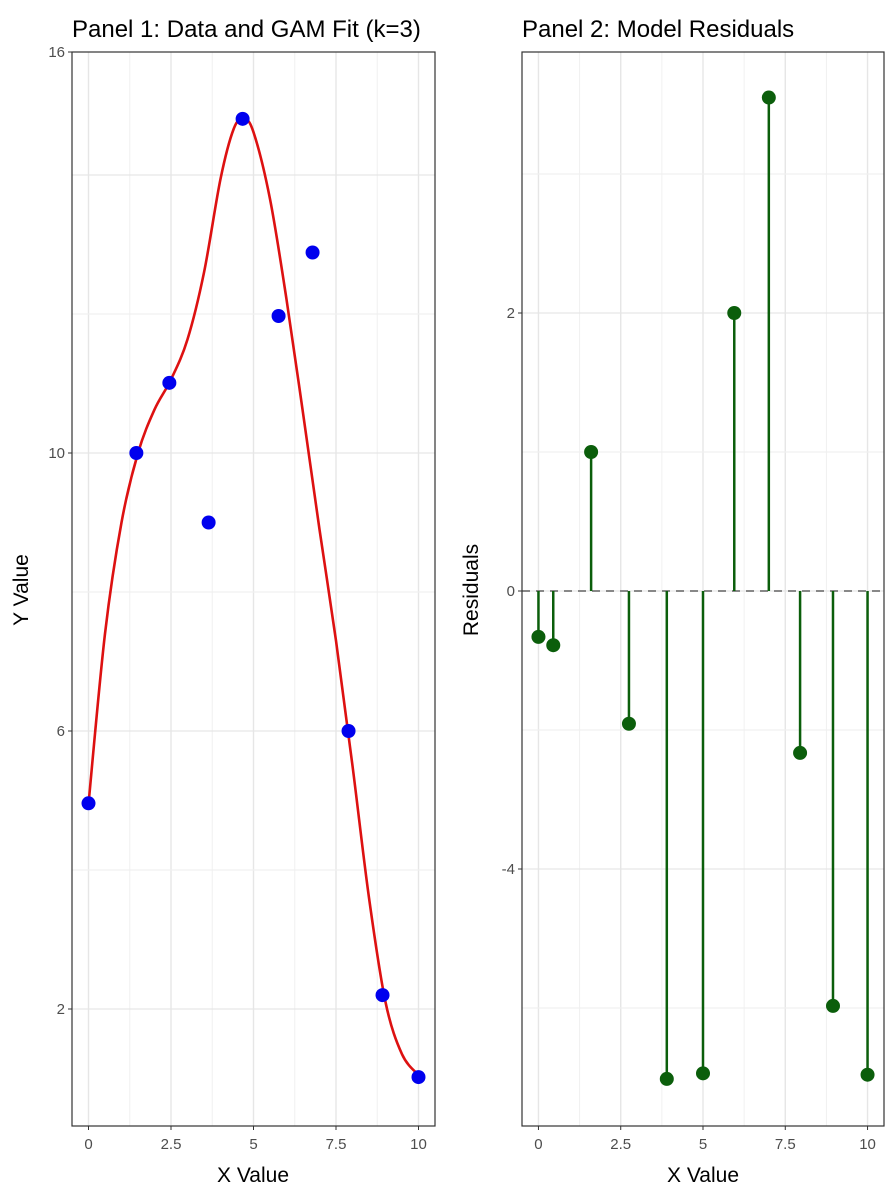  Describe the element at coordinates (253, 1175) in the screenshot. I see `panel-1-x-axis-label: X Value` at that location.